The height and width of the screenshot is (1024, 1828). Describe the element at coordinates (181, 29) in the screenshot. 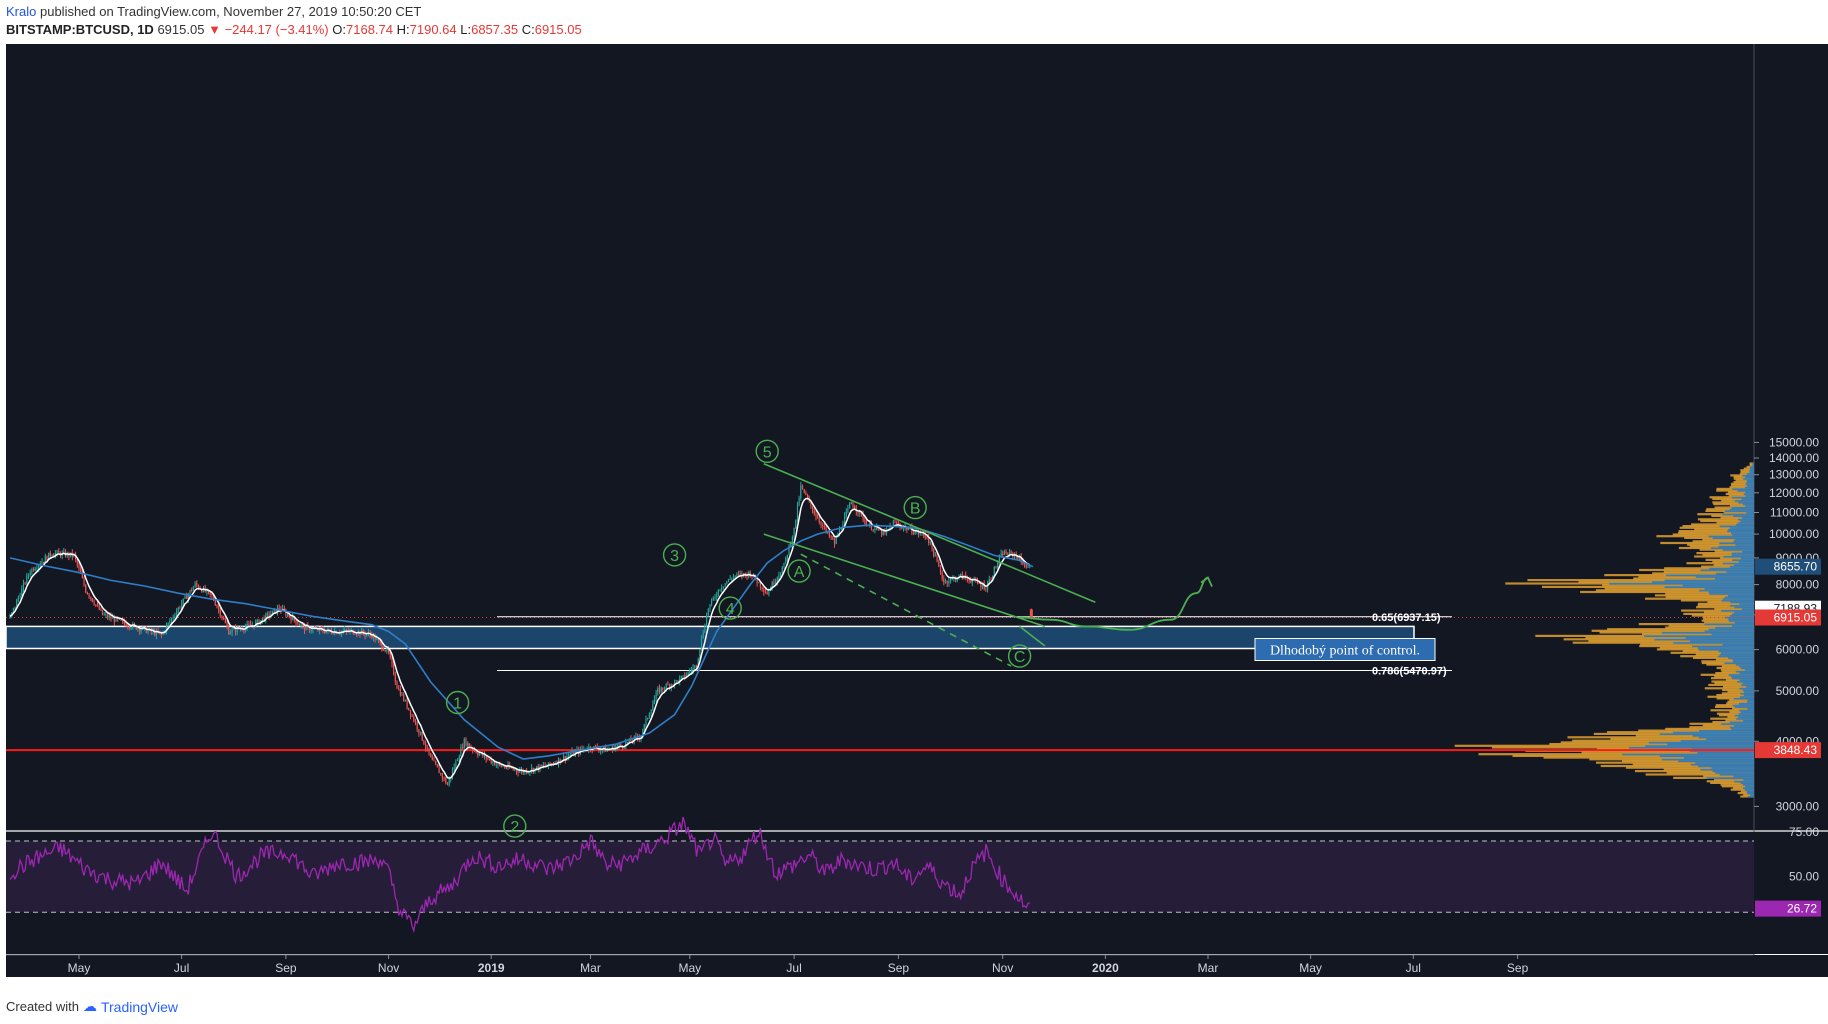

I see `last-price: 6915.05` at that location.